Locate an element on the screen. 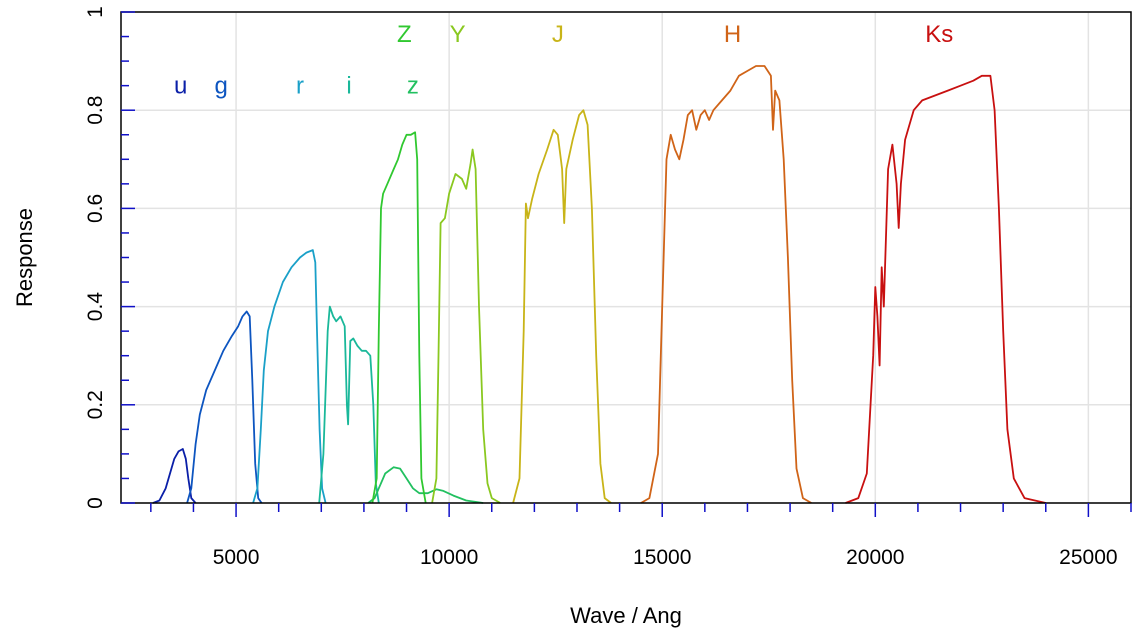  y-tick-label: 0.6 is located at coordinates (95, 208).